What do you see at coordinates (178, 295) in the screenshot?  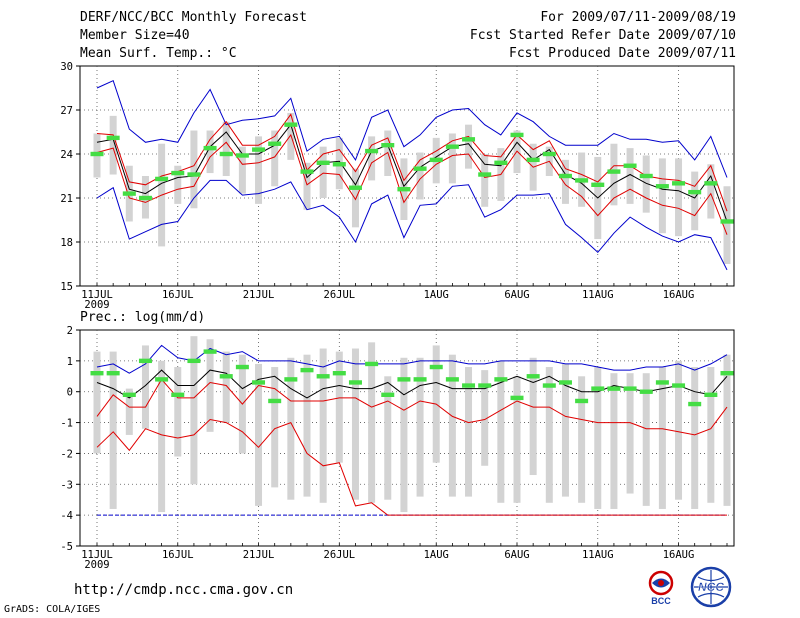 I see `temp-xtick-label: 16JUL` at bounding box center [178, 295].